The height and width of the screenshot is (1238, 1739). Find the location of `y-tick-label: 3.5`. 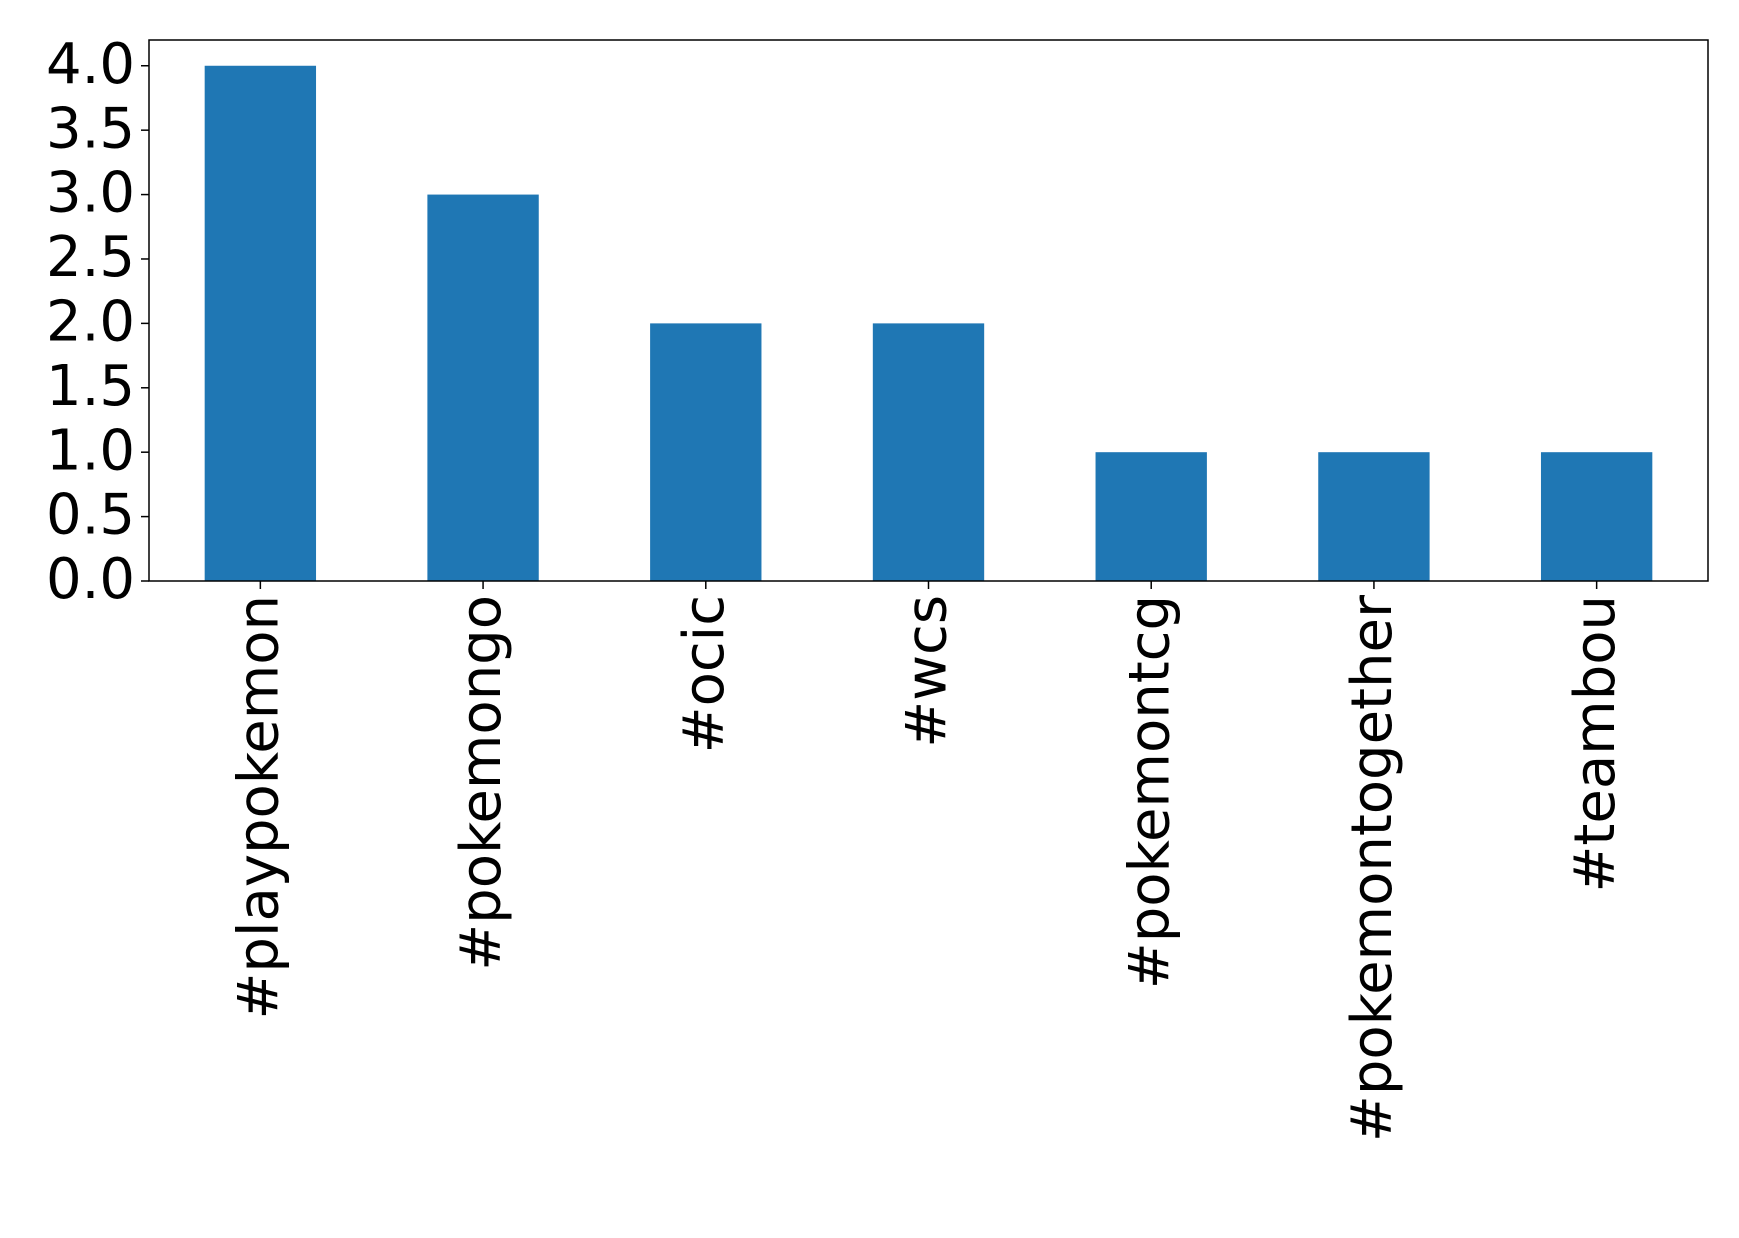

y-tick-label: 3.5 is located at coordinates (90, 128).